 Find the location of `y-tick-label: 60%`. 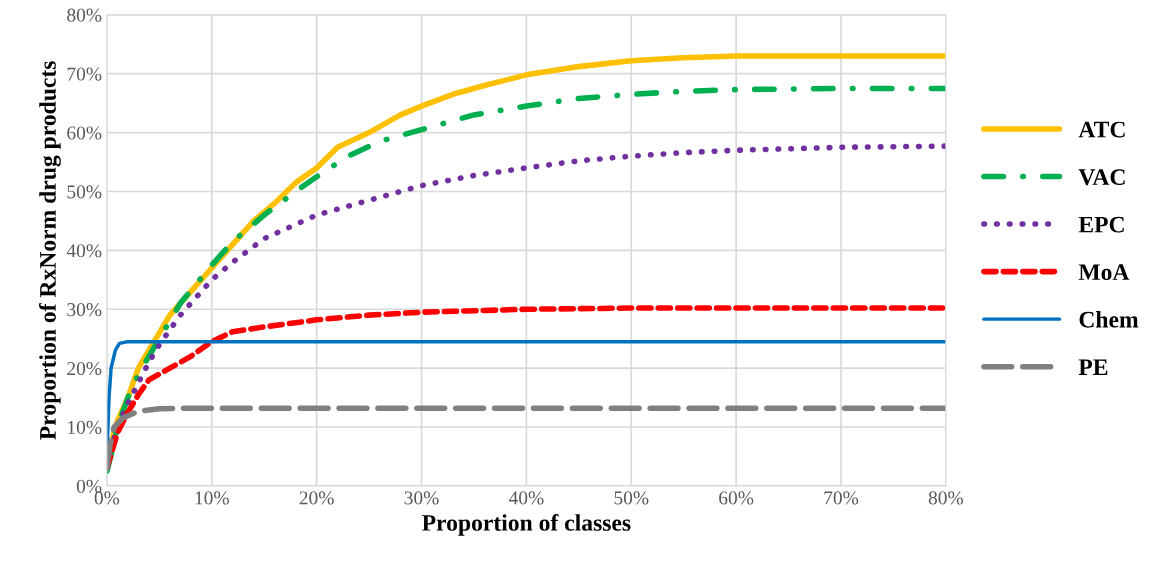

y-tick-label: 60% is located at coordinates (84, 133).